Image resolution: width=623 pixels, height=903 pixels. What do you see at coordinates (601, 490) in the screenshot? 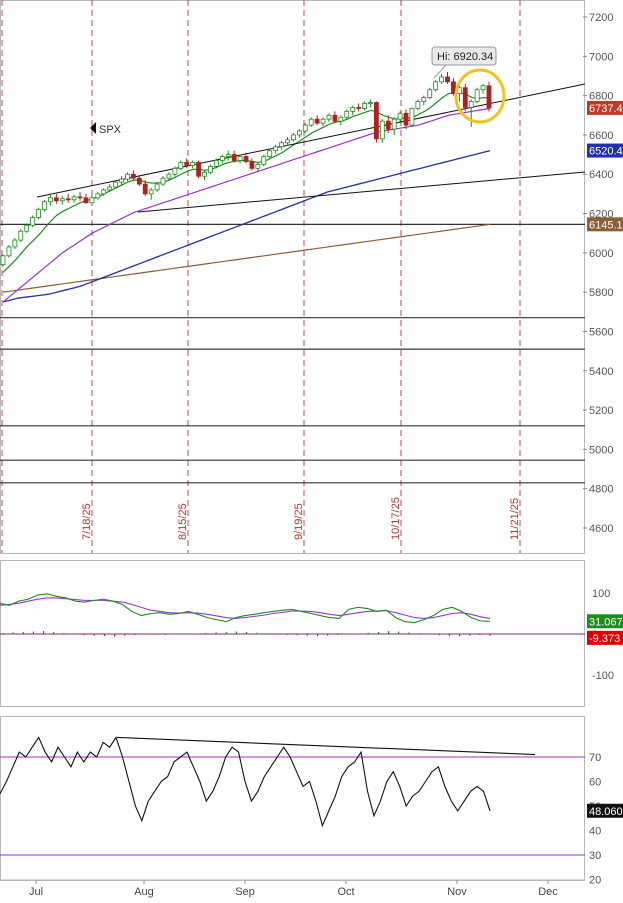
I see `price-axis-tick-label: 4800` at bounding box center [601, 490].